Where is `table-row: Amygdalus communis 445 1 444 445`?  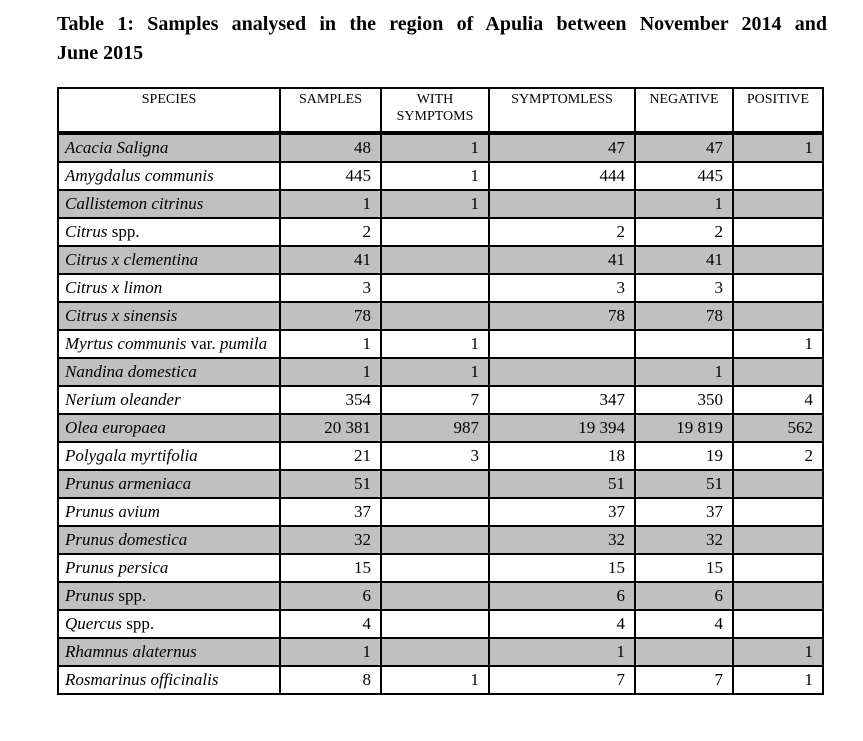 table-row: Amygdalus communis 445 1 444 445 is located at coordinates (440, 176).